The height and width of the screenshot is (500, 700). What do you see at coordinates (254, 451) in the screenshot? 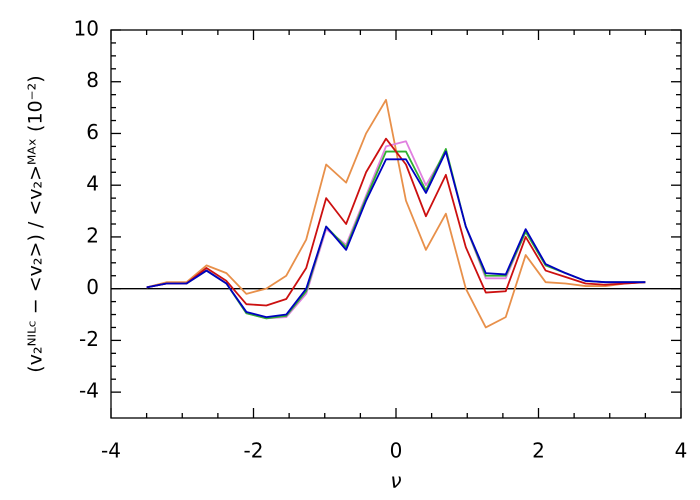
I see `x-tick-label: -2` at bounding box center [254, 451].